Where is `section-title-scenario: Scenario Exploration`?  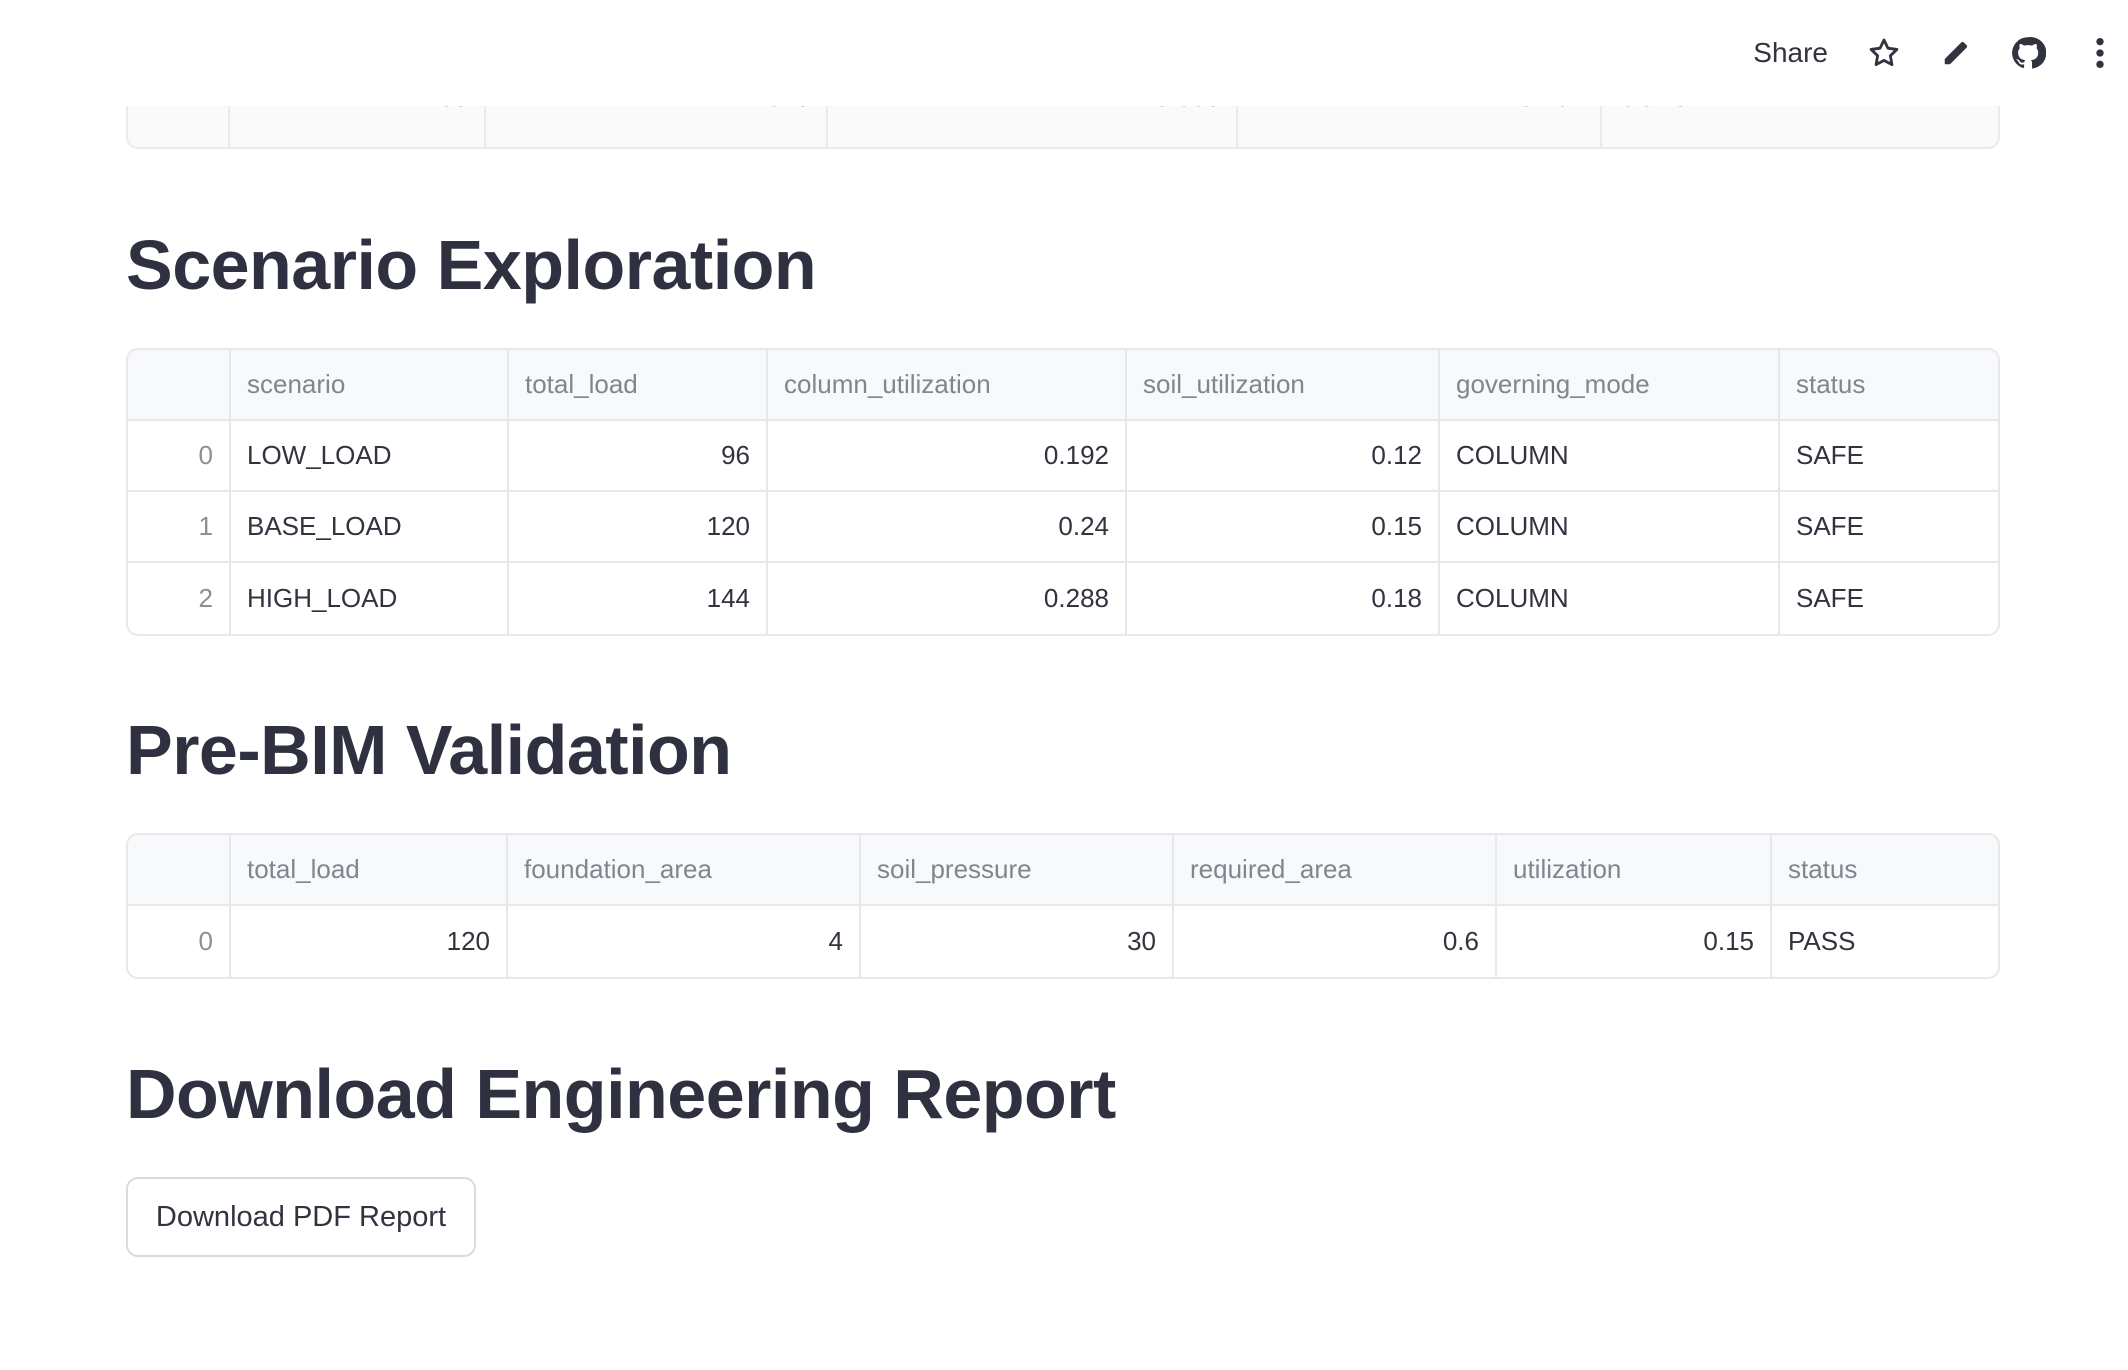 section-title-scenario: Scenario Exploration is located at coordinates (471, 265).